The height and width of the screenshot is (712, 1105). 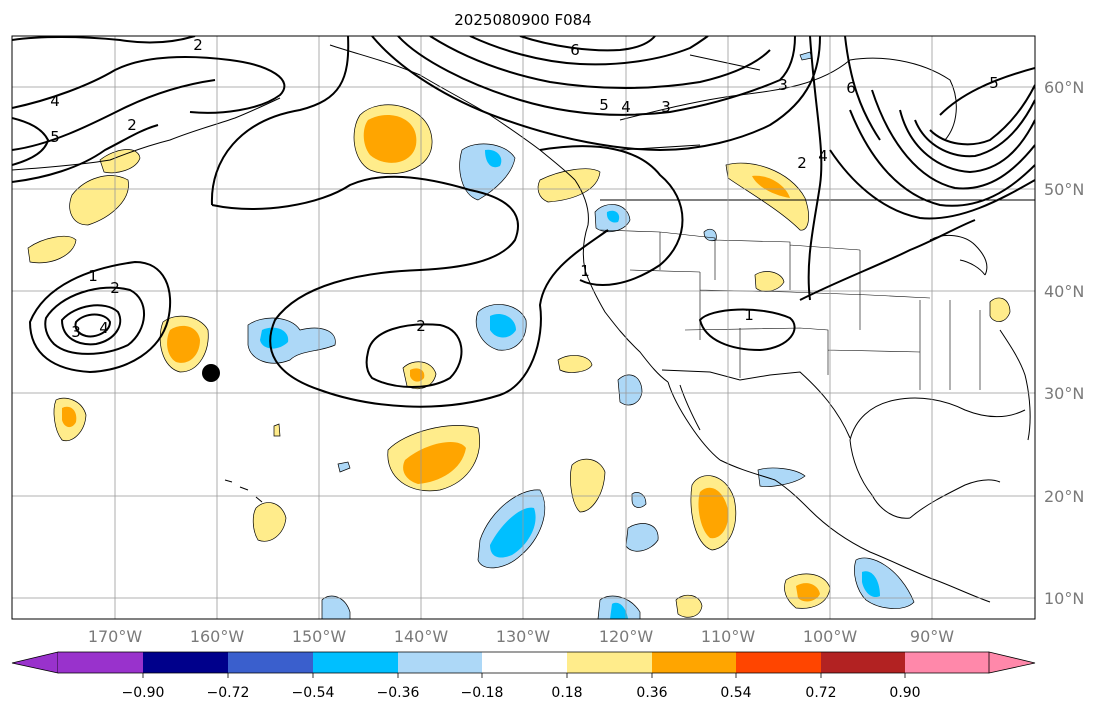 I want to click on yucatan, so click(x=955, y=499).